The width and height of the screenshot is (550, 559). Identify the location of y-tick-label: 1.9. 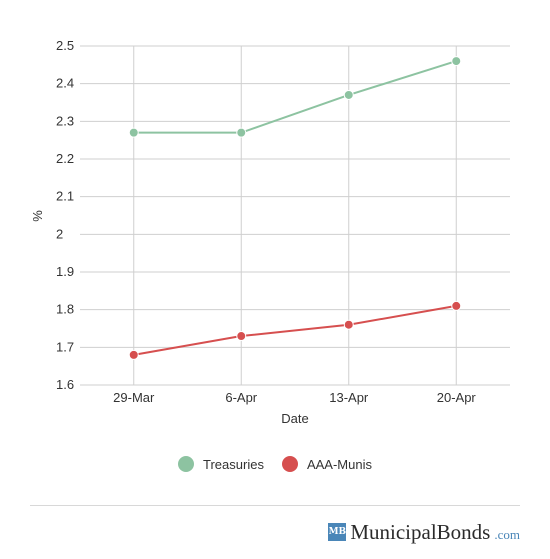
(65, 271).